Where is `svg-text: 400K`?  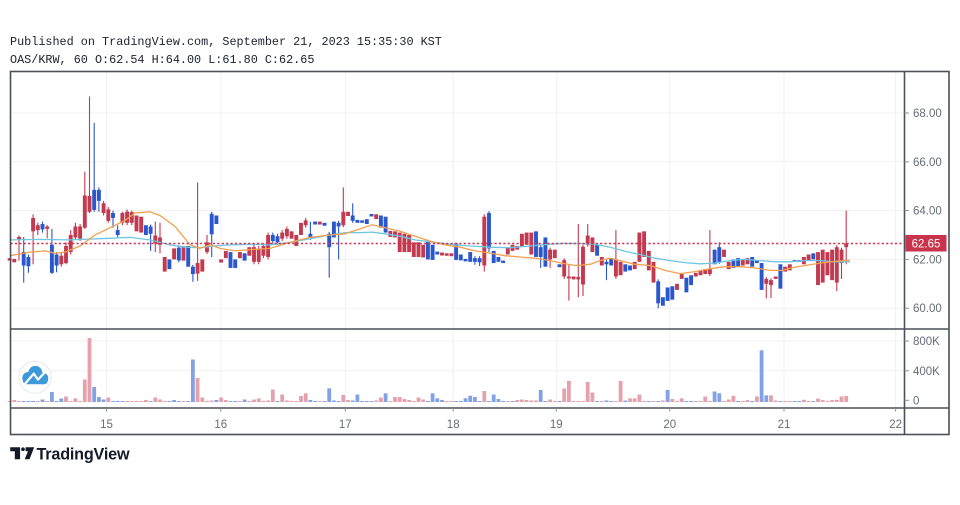
svg-text: 400K is located at coordinates (926, 372).